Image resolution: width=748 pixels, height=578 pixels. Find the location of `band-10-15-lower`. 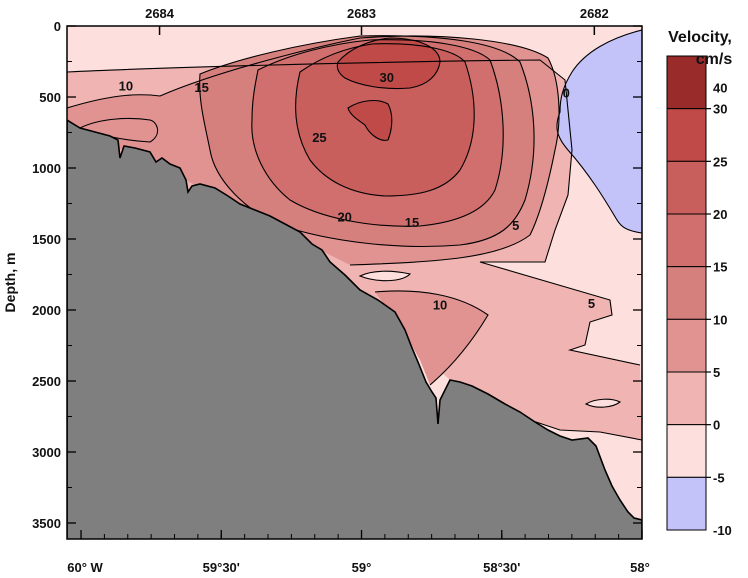

band-10-15-lower is located at coordinates (431, 337).